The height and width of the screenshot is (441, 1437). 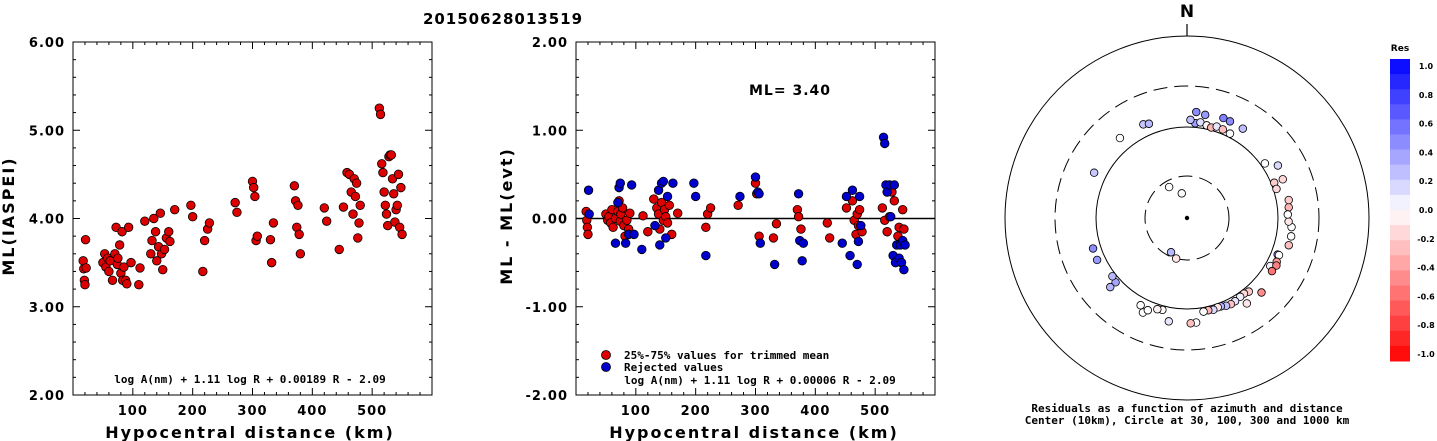 I want to click on y-tick-label: 3.00, so click(x=47, y=308).